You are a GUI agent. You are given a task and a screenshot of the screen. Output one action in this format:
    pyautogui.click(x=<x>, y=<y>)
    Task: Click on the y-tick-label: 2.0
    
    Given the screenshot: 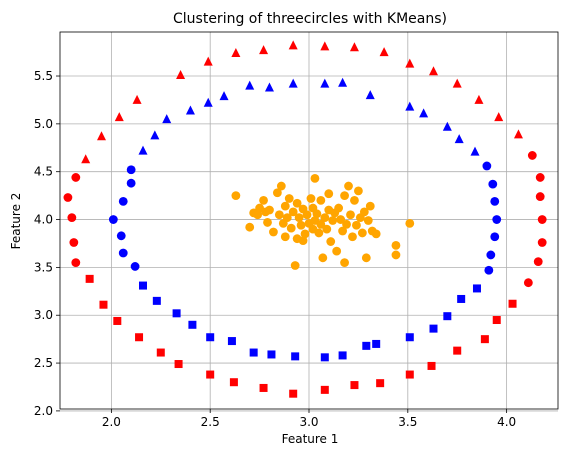 What is the action you would take?
    pyautogui.click(x=43, y=411)
    